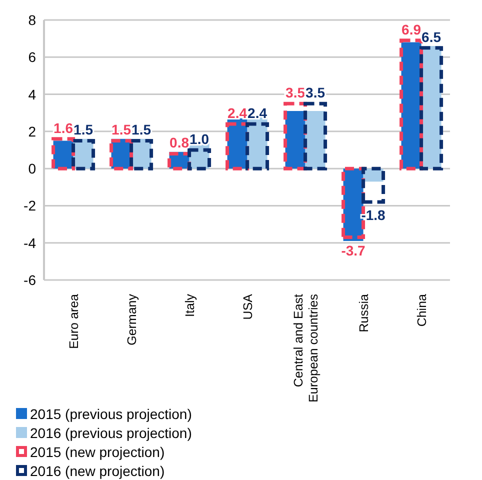  Describe the element at coordinates (180, 142) in the screenshot. I see `data-label: 0.8` at that location.